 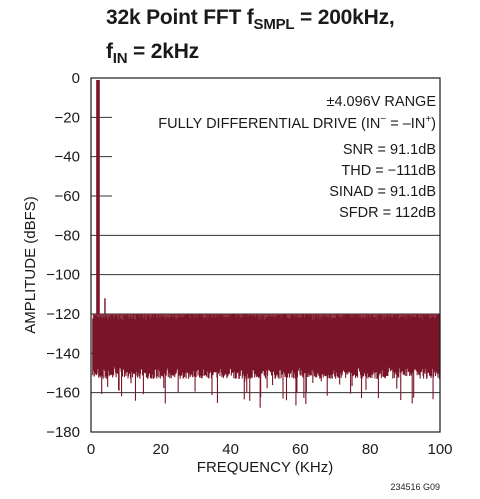 I want to click on fundamental-spike, so click(x=98, y=196).